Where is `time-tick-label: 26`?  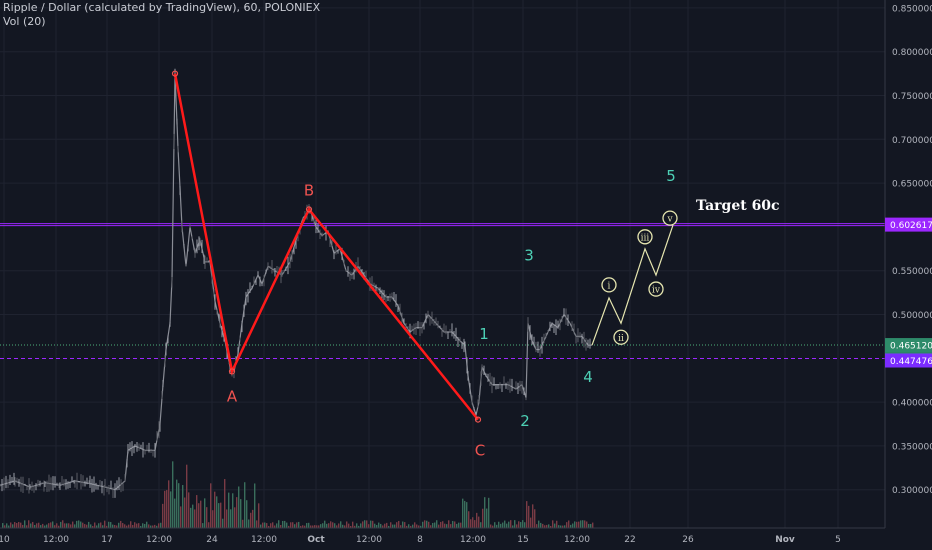 time-tick-label: 26 is located at coordinates (688, 540).